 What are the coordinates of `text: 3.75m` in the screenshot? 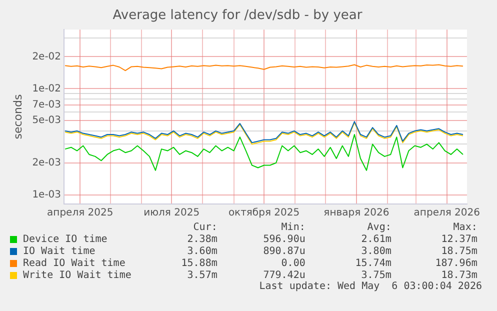 It's located at (376, 276).